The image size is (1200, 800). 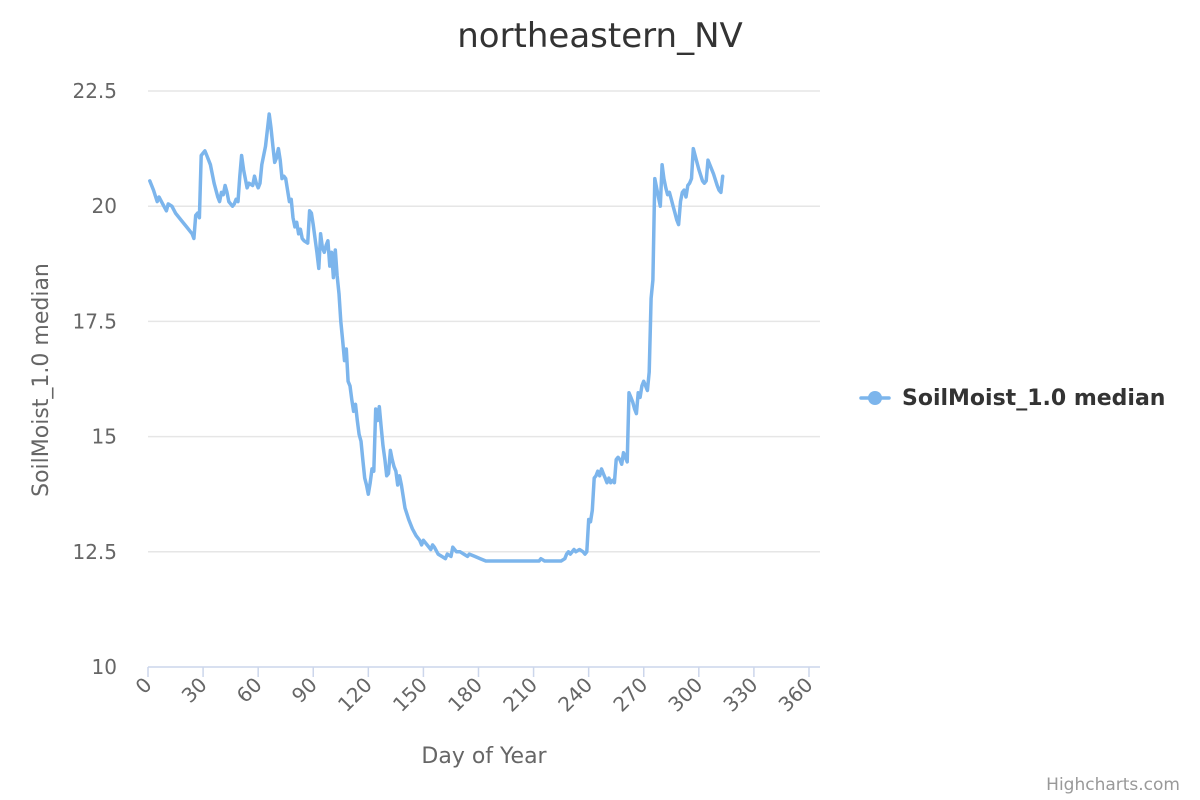 What do you see at coordinates (194, 690) in the screenshot?
I see `x-tick-label: 30` at bounding box center [194, 690].